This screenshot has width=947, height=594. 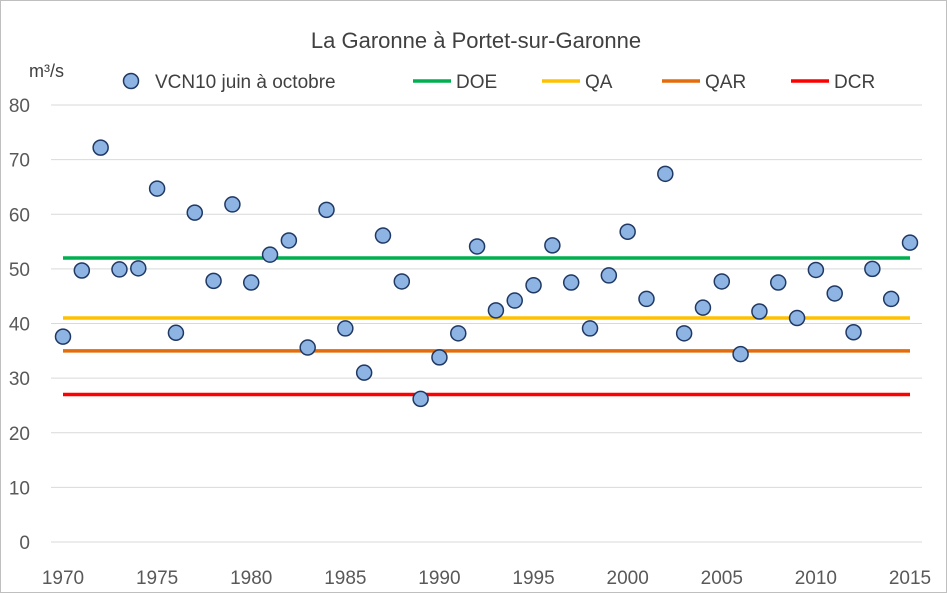 I want to click on y-tick-label: 40, so click(x=19, y=325).